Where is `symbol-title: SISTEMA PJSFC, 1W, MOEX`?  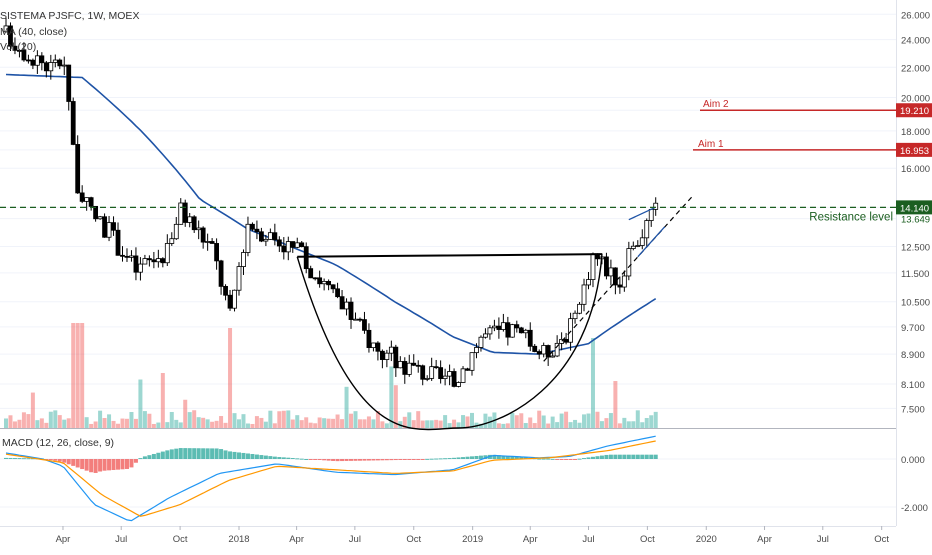
symbol-title: SISTEMA PJSFC, 1W, MOEX is located at coordinates (70, 16).